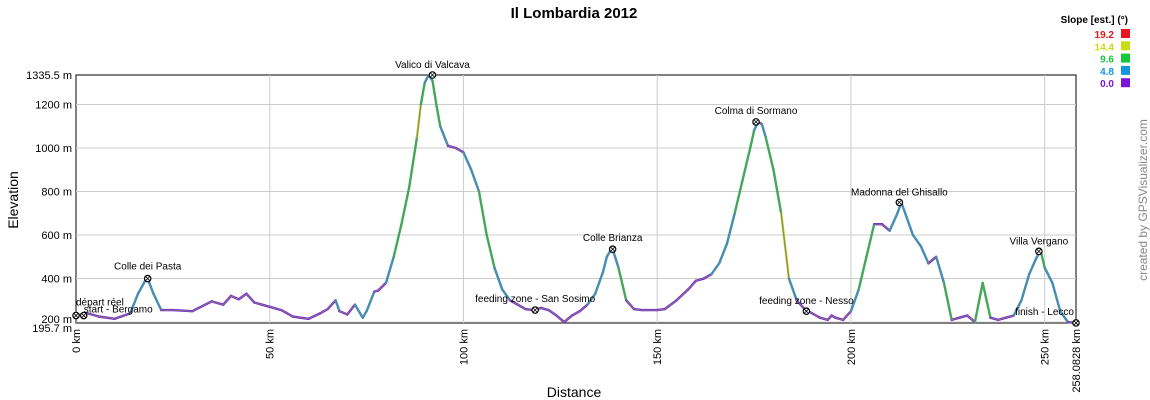 This screenshot has width=1150, height=400. I want to click on y-tick-label: 600 m, so click(56, 236).